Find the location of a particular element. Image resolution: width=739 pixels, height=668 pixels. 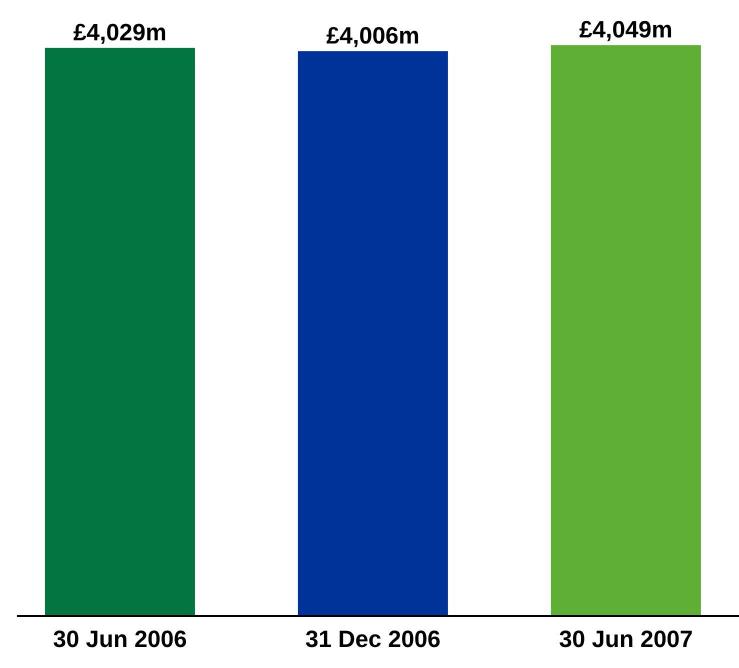

data-label: £4,006m is located at coordinates (372, 37).